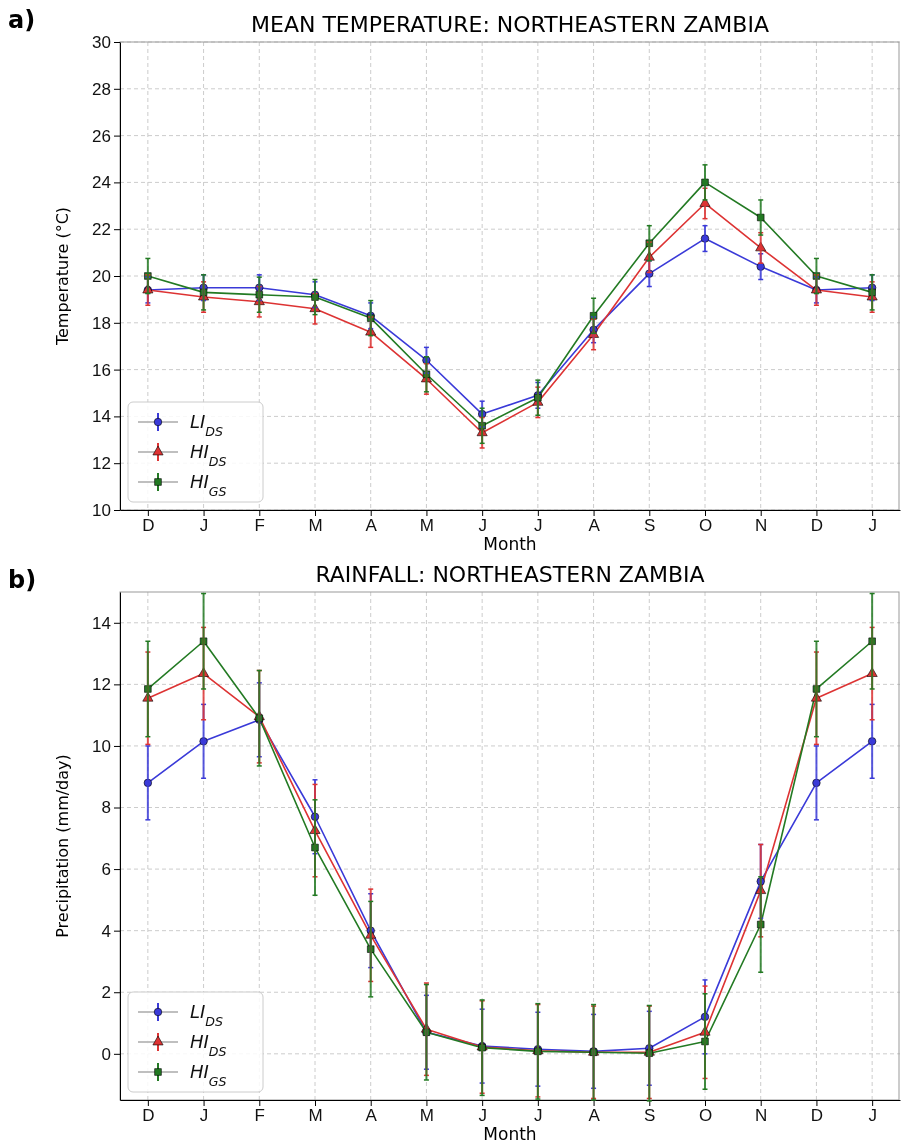 This screenshot has width=902, height=1144. I want to click on text: a), so click(22, 20).